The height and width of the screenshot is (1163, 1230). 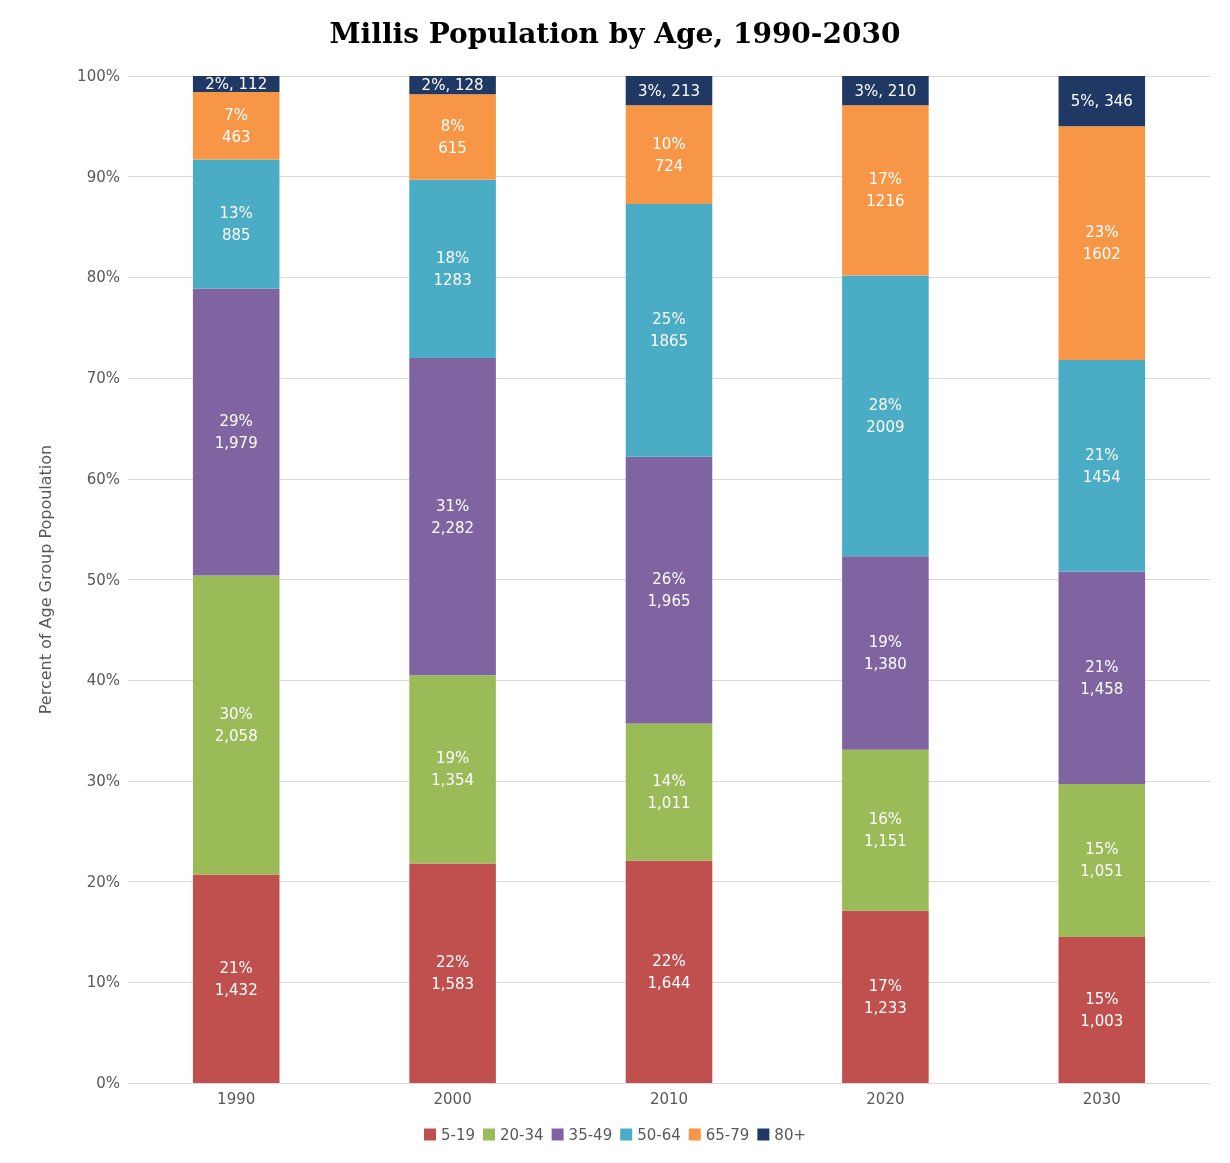 What do you see at coordinates (885, 1098) in the screenshot?
I see `x-tick-label: 2020` at bounding box center [885, 1098].